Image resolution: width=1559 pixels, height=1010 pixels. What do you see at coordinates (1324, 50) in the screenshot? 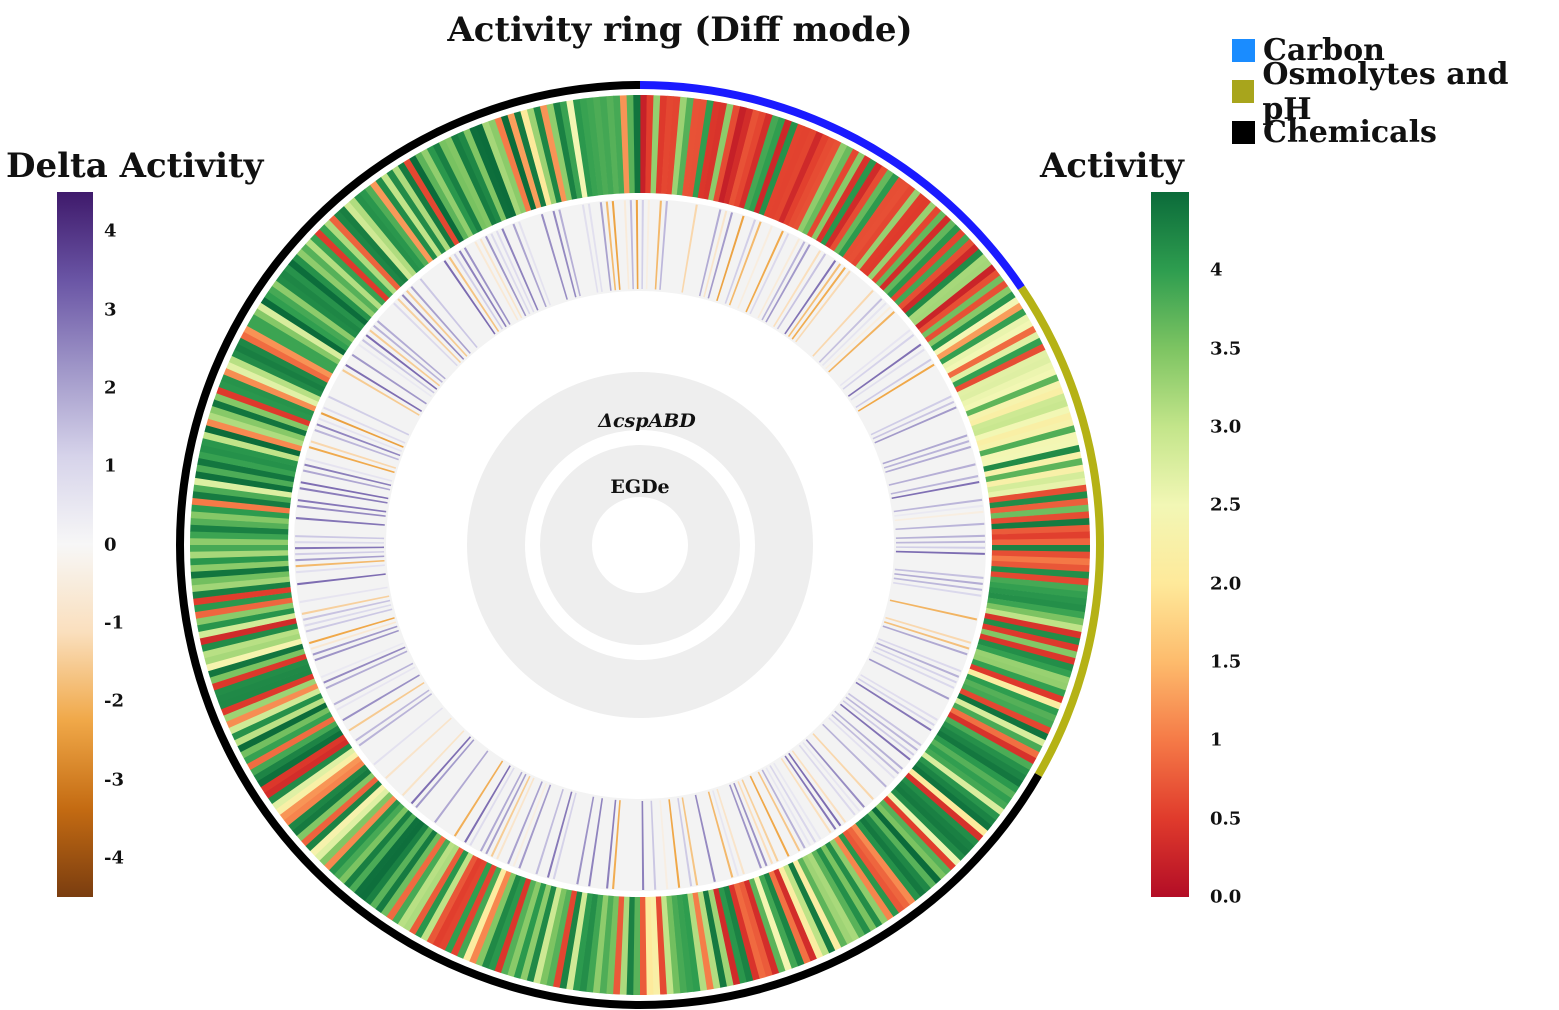
I see `legend-label-carbon: Carbon` at bounding box center [1324, 50].